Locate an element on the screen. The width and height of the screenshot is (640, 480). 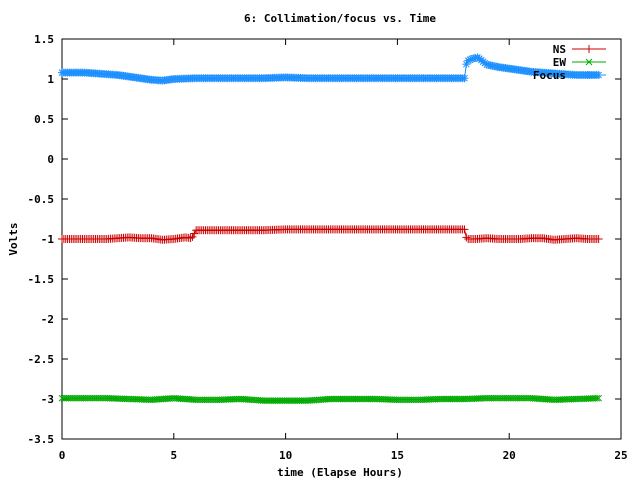
legend-item-ns: NS is located at coordinates (579, 49).